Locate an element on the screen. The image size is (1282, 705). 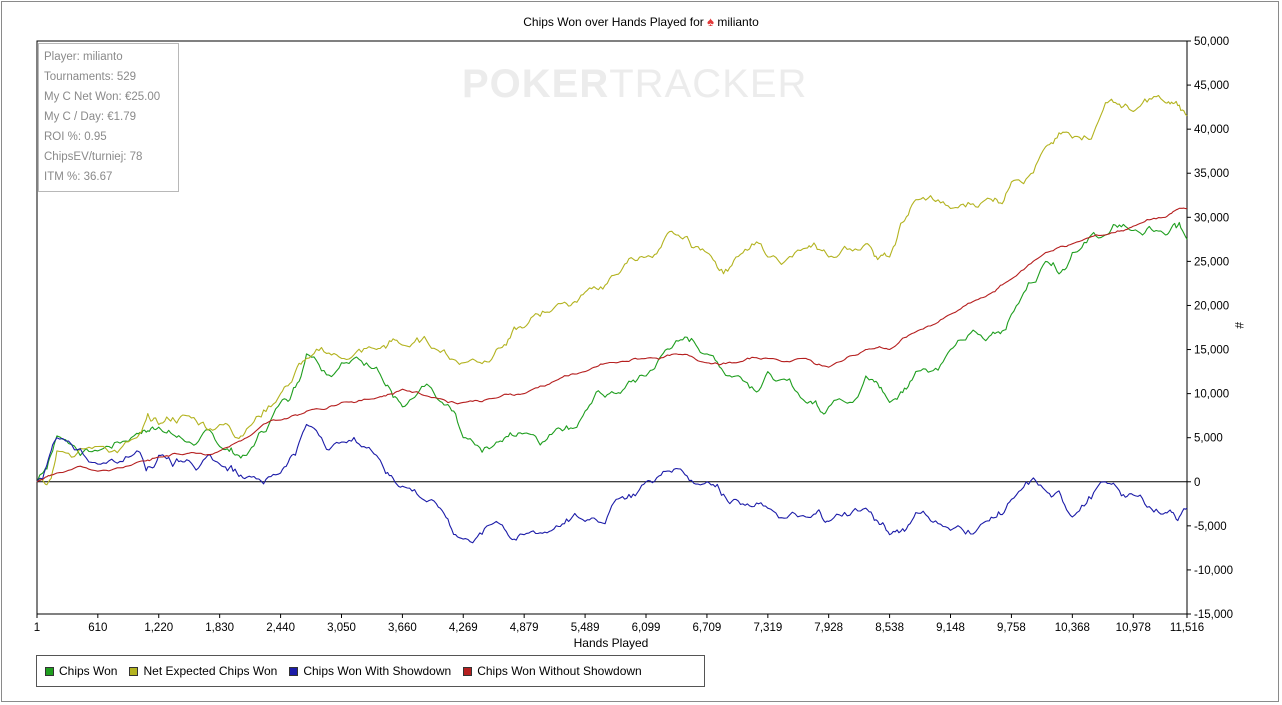
legend-item-chips-won: Chips Won is located at coordinates (81, 671).